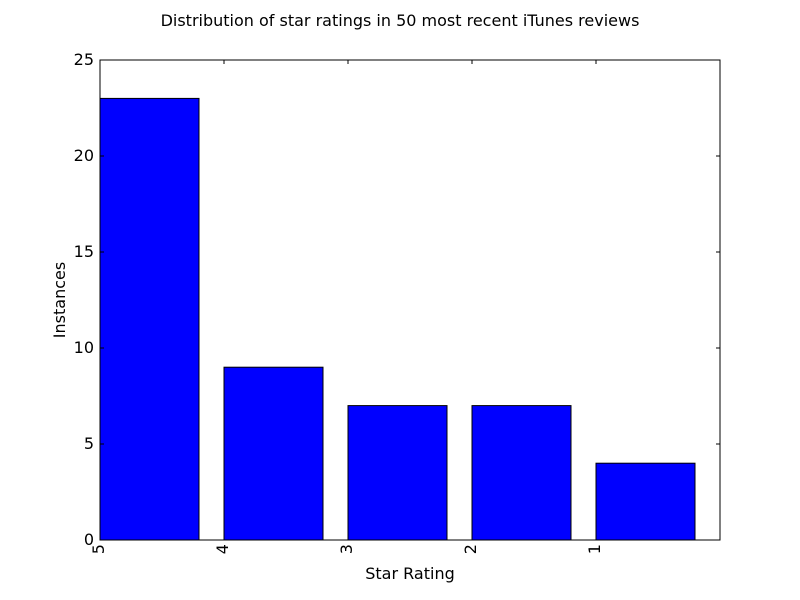 The width and height of the screenshot is (800, 600). Describe the element at coordinates (98, 549) in the screenshot. I see `x-tick-label: 5` at that location.